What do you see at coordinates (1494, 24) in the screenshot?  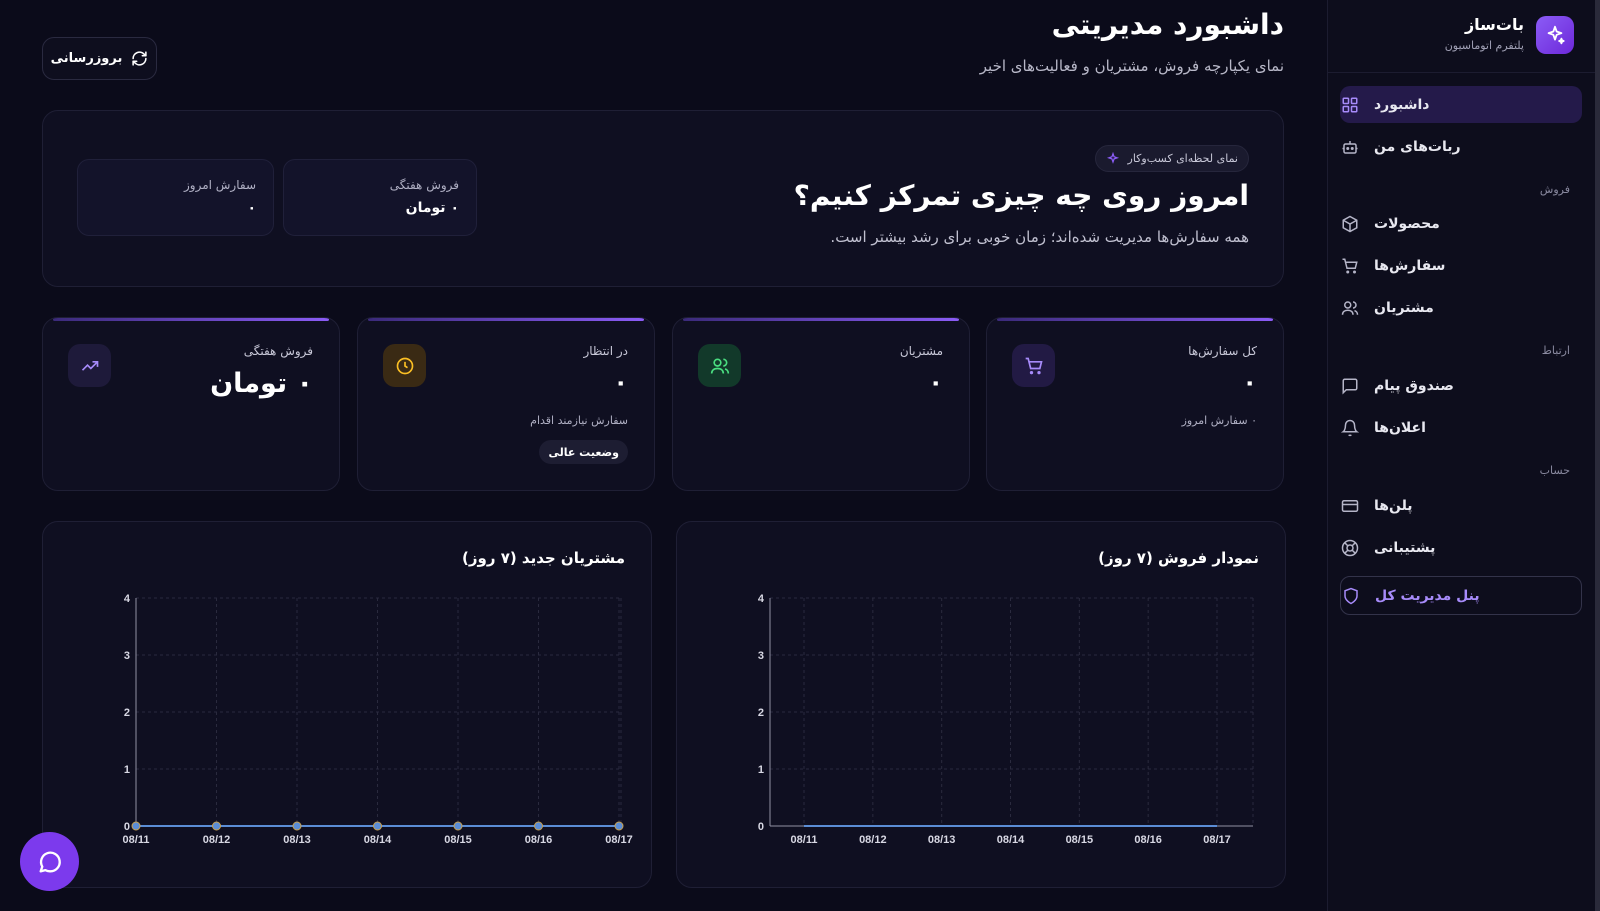 I see `brand-name: بات‌ساز` at bounding box center [1494, 24].